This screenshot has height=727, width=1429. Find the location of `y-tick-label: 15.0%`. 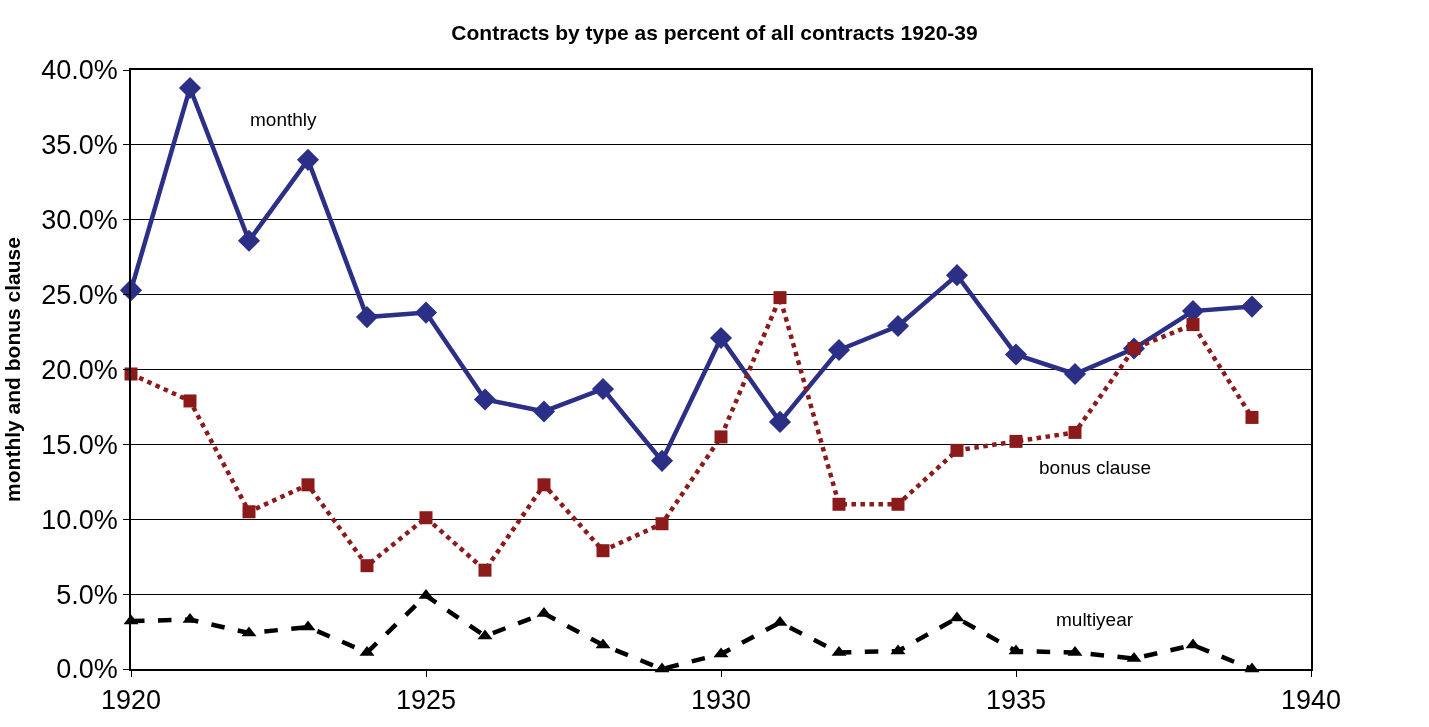

y-tick-label: 15.0% is located at coordinates (79, 444).